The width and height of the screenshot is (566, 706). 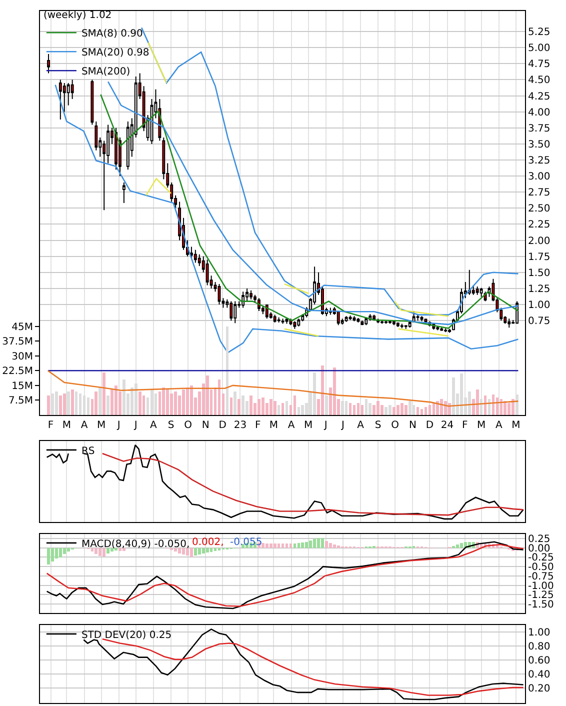 I want to click on legend-label: MACD(8,40,9) -0.050,, so click(x=135, y=544).